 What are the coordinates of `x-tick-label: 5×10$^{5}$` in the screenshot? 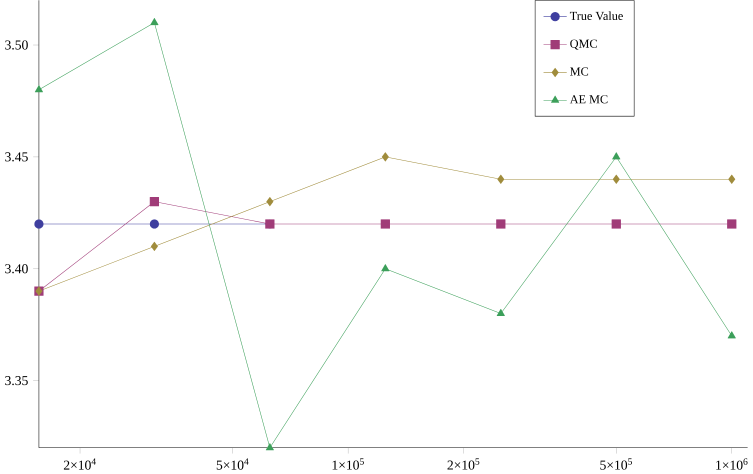 It's located at (616, 464).